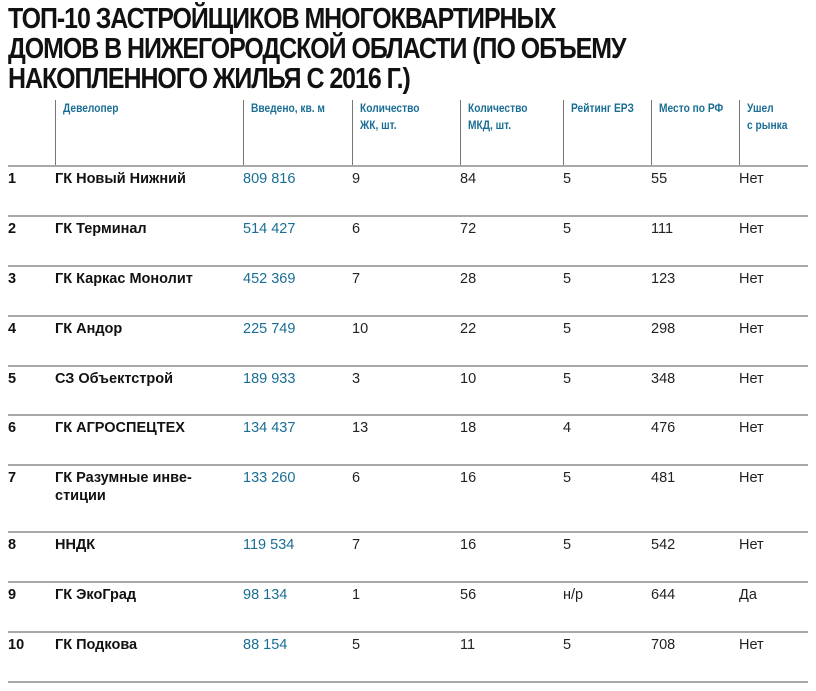  What do you see at coordinates (360, 428) in the screenshot?
I see `complexes-cell: 13` at bounding box center [360, 428].